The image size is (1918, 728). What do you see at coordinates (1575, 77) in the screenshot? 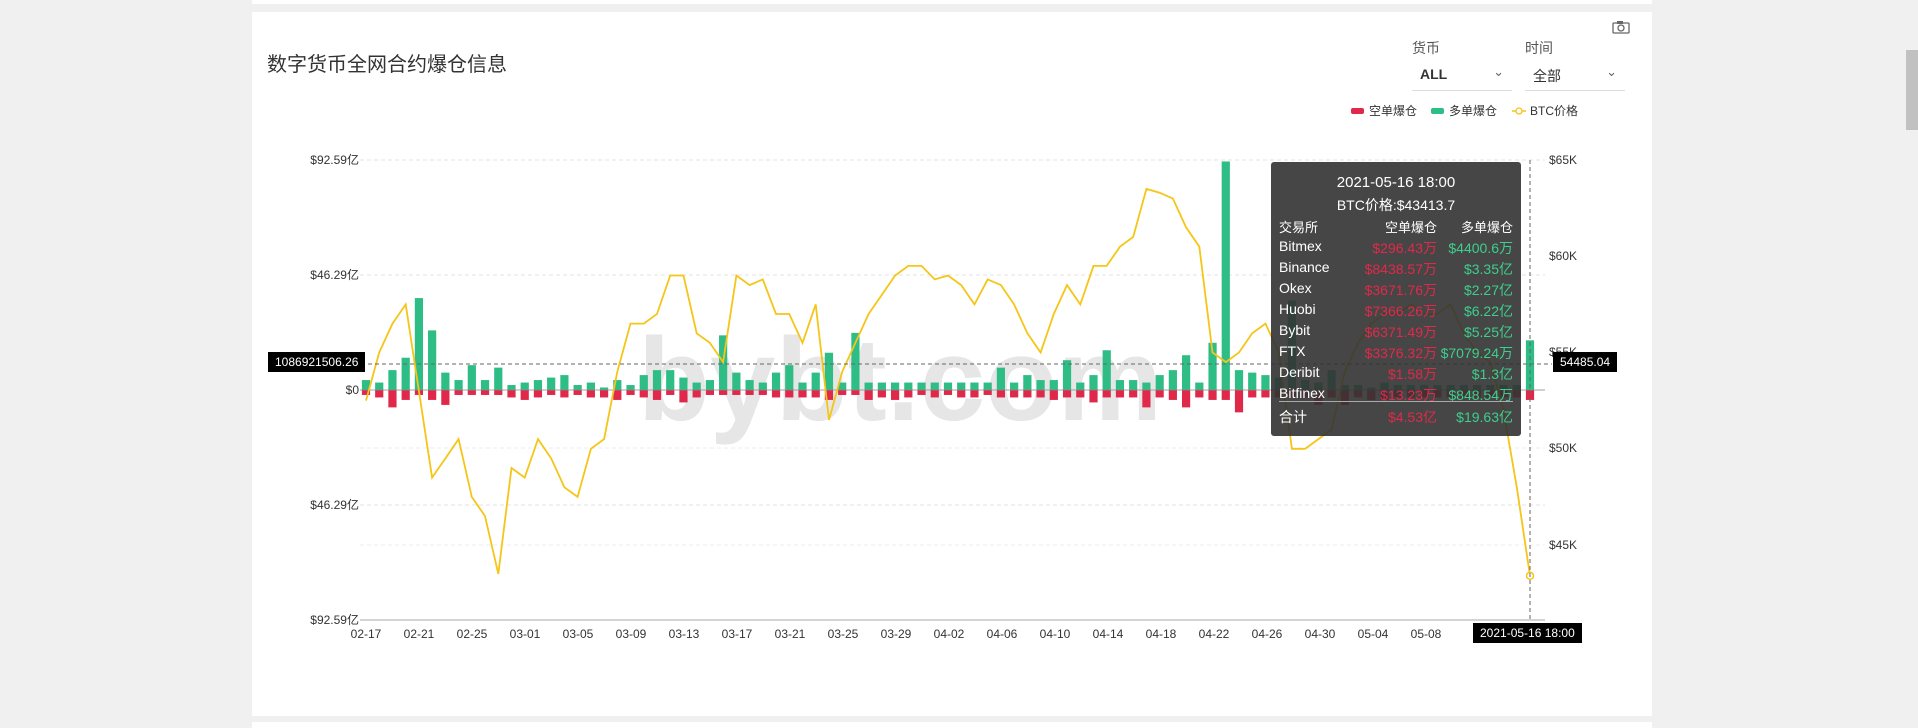
I see `time-select: 全部 ⌄` at bounding box center [1575, 77].